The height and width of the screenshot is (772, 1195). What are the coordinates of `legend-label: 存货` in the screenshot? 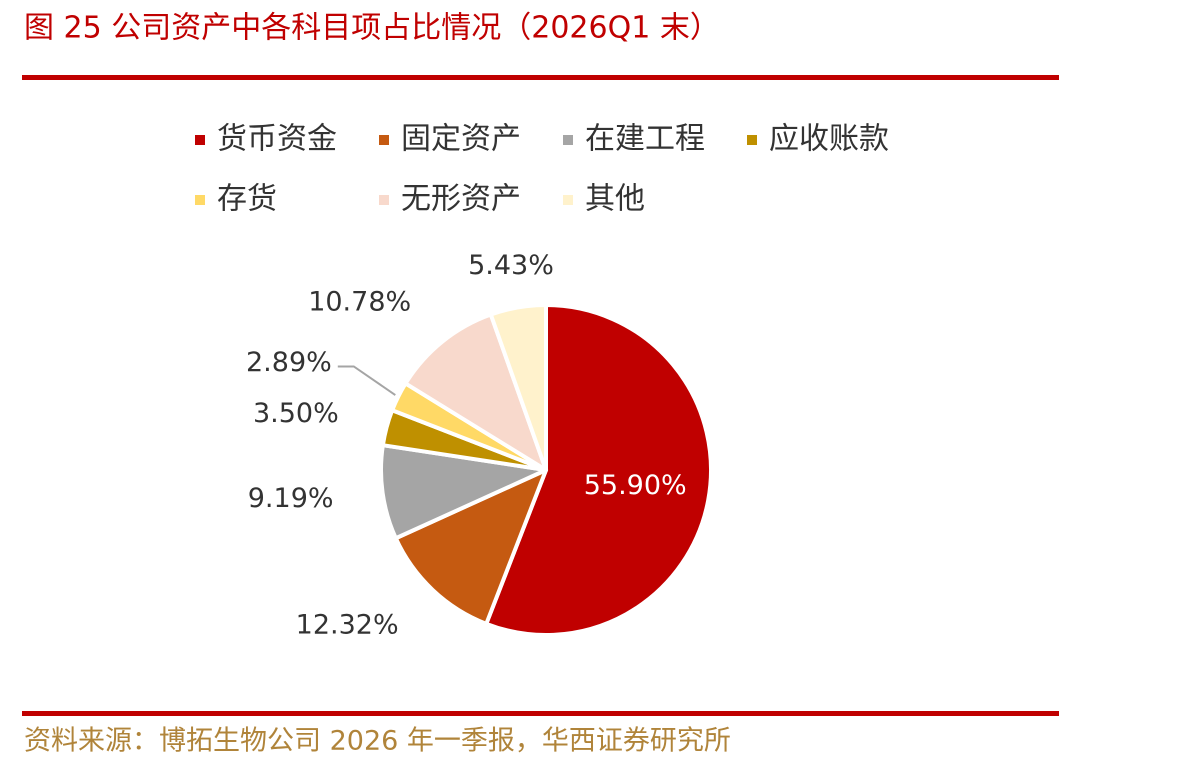 It's located at (247, 199).